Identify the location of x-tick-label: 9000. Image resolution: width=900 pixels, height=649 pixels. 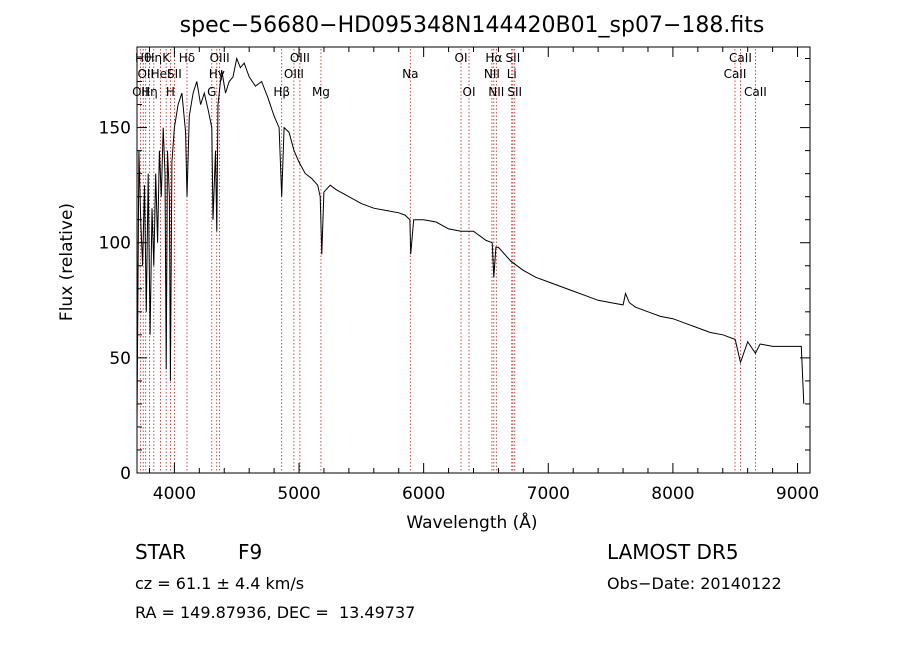
(797, 494).